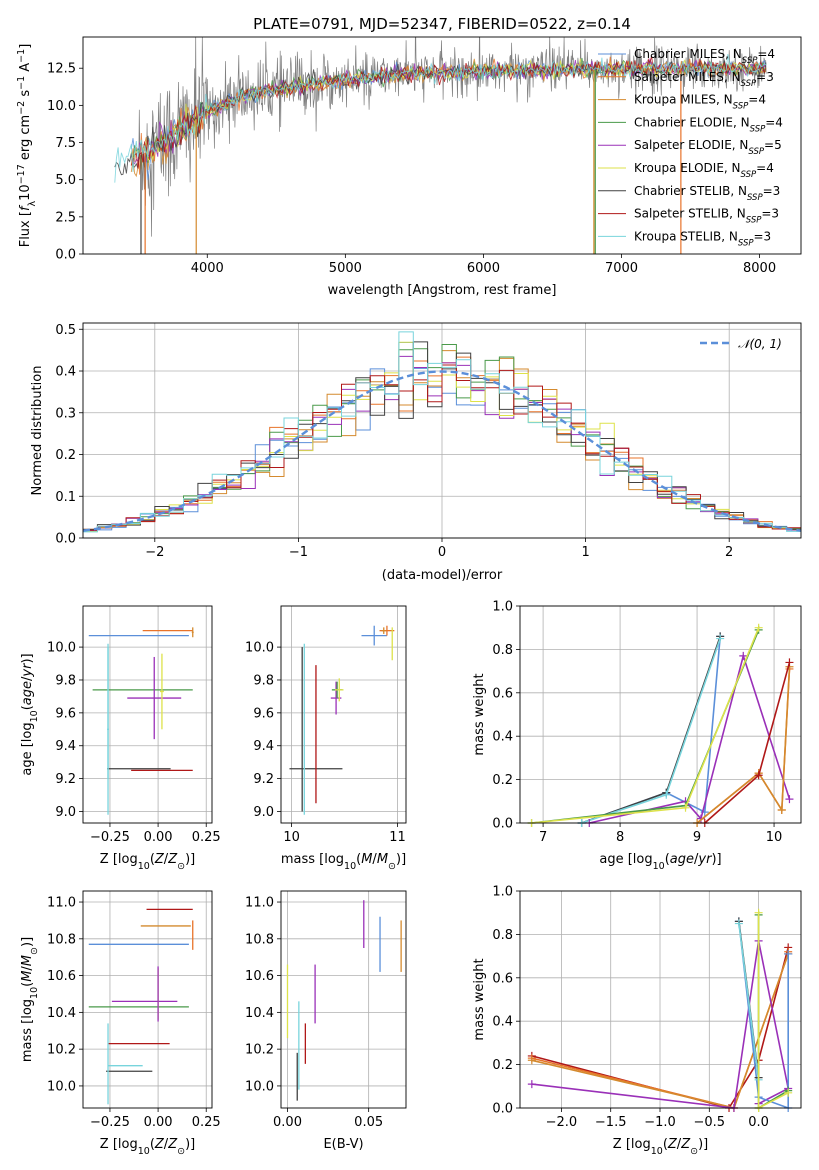 This screenshot has height=1170, width=819. What do you see at coordinates (704, 79) in the screenshot?
I see `legend-label: Salpeter MILES, NSSP=3` at bounding box center [704, 79].